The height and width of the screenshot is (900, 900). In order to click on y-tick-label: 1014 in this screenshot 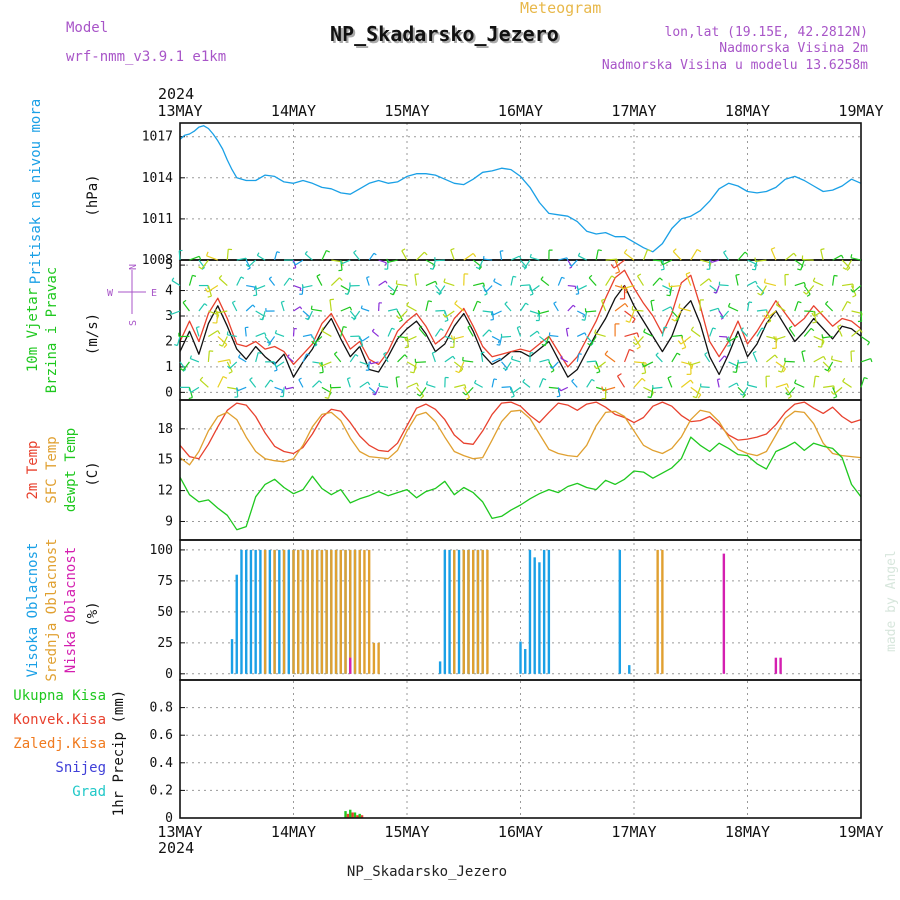, I will do `click(157, 178)`.